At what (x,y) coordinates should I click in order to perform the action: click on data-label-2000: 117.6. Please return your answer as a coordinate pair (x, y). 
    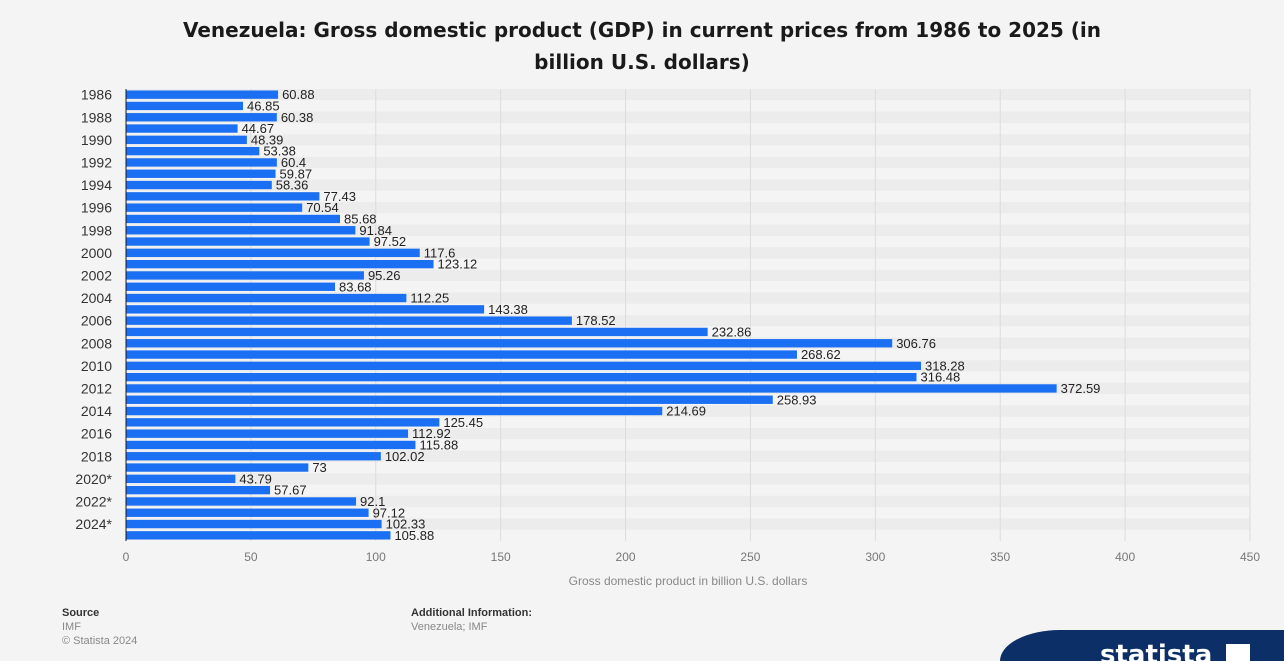
    Looking at the image, I should click on (440, 252).